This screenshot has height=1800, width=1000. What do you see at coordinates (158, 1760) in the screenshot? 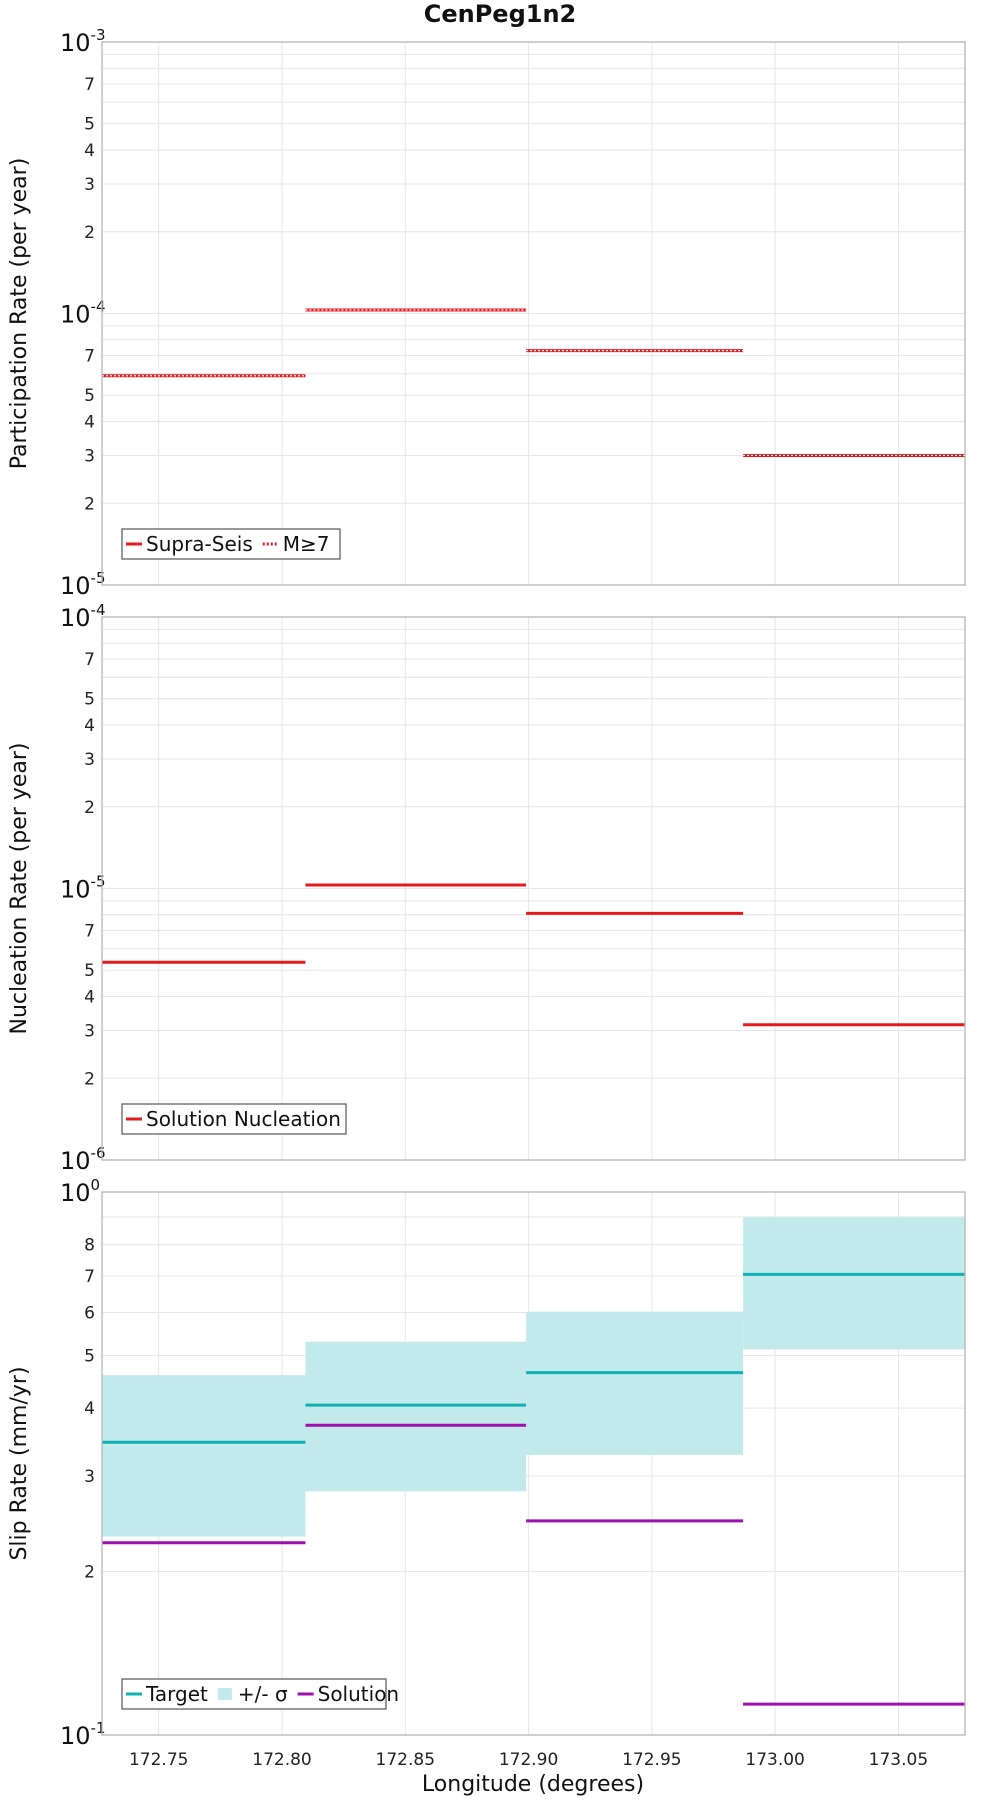
I see `x-tick-label: 172.75` at bounding box center [158, 1760].